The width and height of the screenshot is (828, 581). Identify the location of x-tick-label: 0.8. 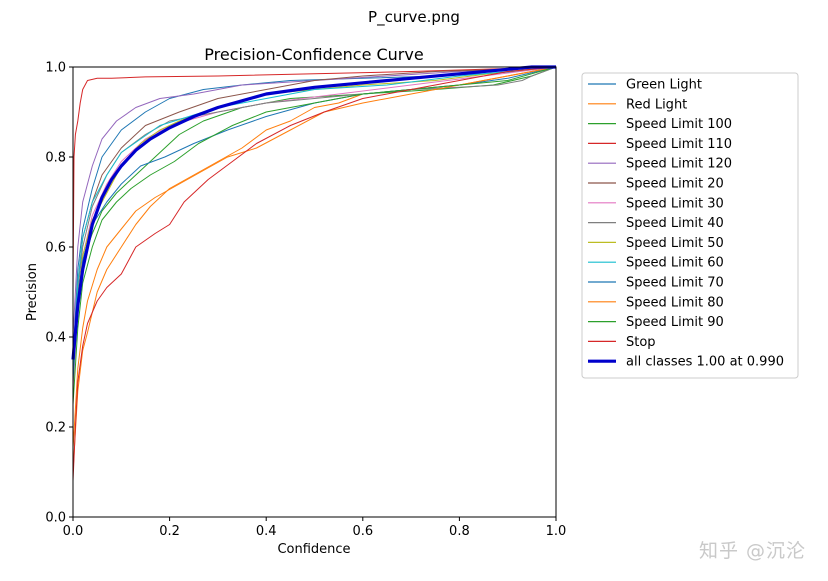
(459, 531).